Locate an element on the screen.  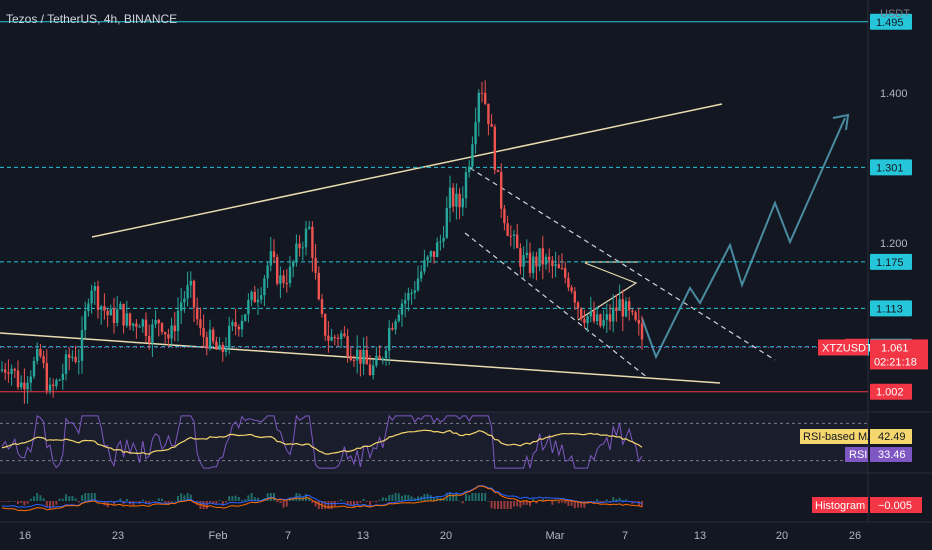
rsi-ma-tag: RSI-based MA is located at coordinates (839, 437).